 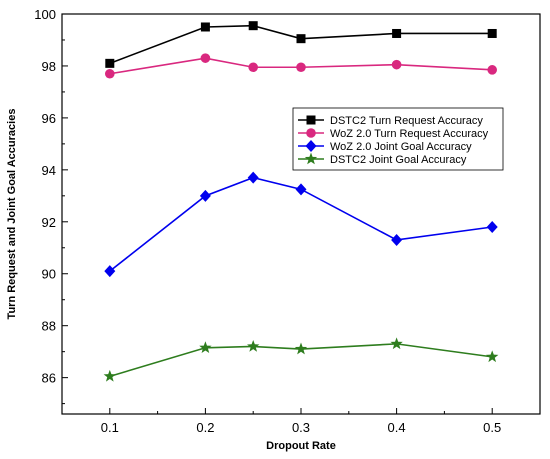 What do you see at coordinates (49, 118) in the screenshot?
I see `y-tick-label: 96` at bounding box center [49, 118].